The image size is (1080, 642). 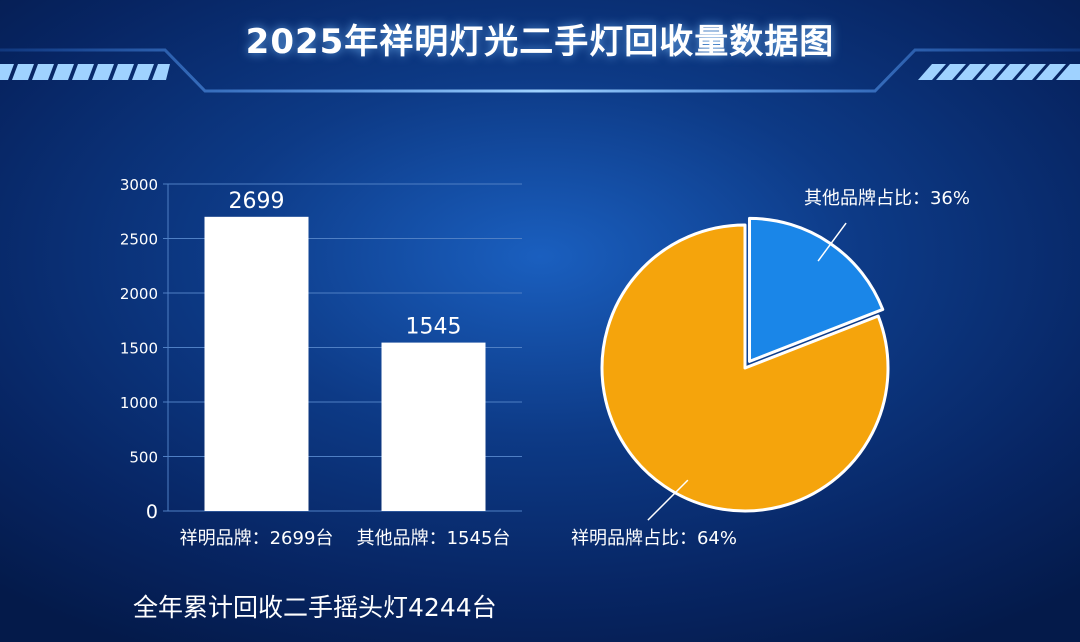 I want to click on y-tick-label: 3000, so click(x=139, y=185).